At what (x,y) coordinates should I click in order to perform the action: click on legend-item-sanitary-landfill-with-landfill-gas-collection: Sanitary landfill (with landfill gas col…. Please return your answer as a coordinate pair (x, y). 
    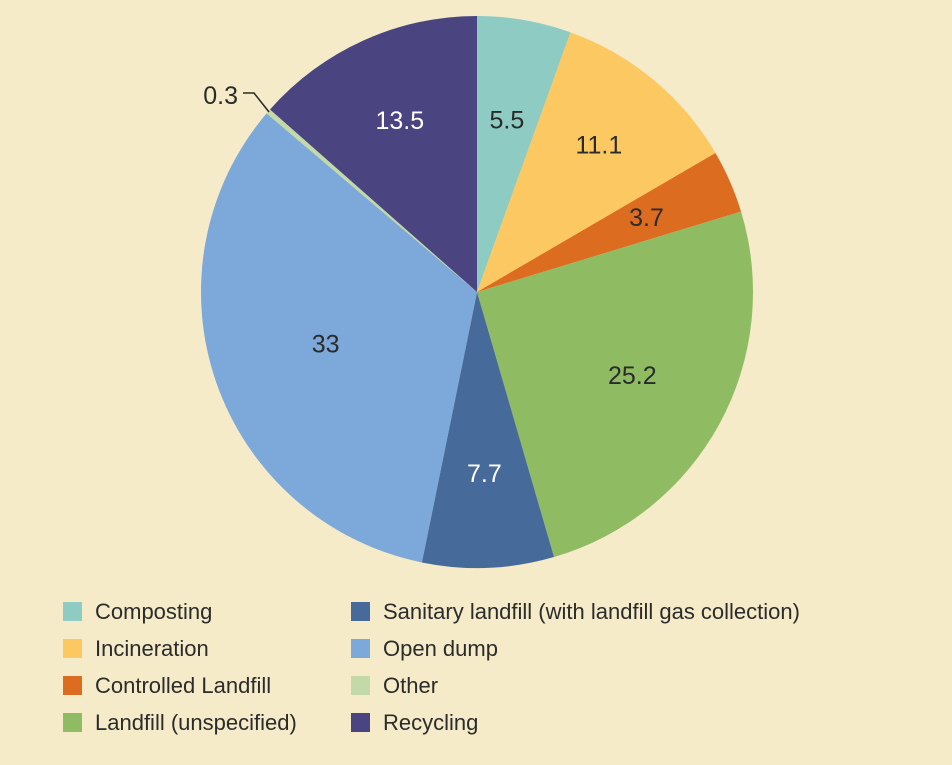
    Looking at the image, I should click on (575, 612).